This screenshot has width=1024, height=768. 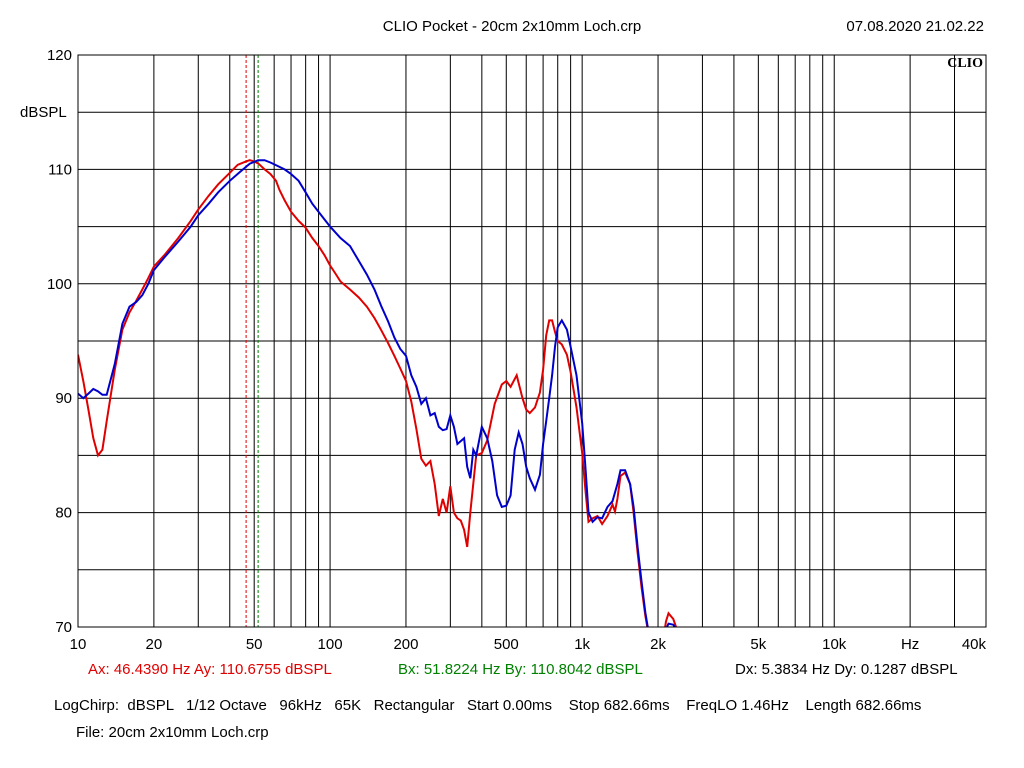 What do you see at coordinates (405, 644) in the screenshot?
I see `x-tick-label: 200` at bounding box center [405, 644].